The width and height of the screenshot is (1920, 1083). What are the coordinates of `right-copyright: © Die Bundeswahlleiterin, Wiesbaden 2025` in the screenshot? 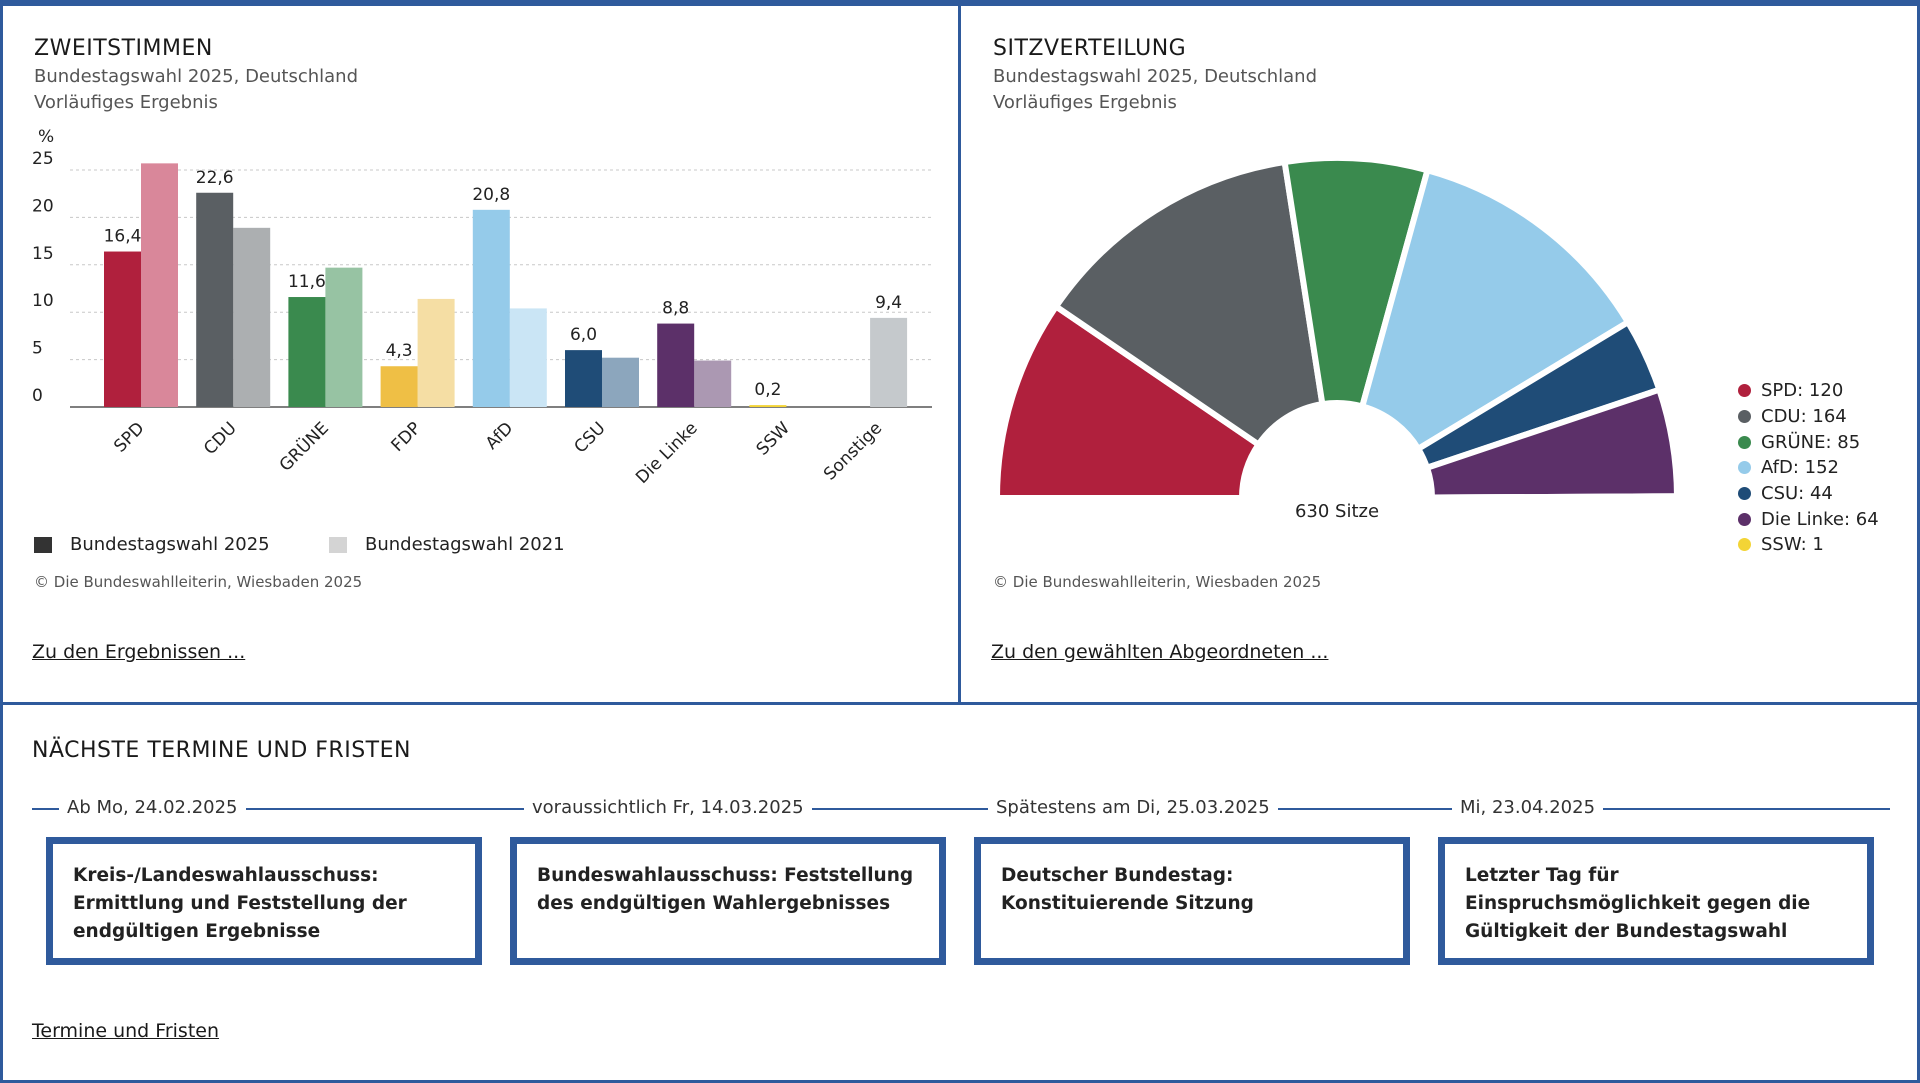 It's located at (1157, 582).